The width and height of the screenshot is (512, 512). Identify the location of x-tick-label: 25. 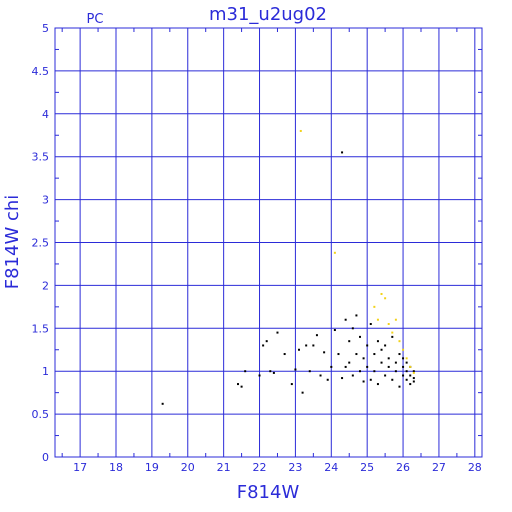
(367, 467).